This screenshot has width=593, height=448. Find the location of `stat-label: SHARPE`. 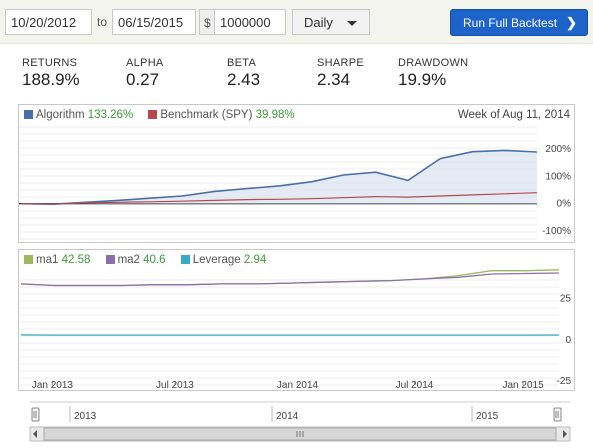

stat-label: SHARPE is located at coordinates (341, 63).